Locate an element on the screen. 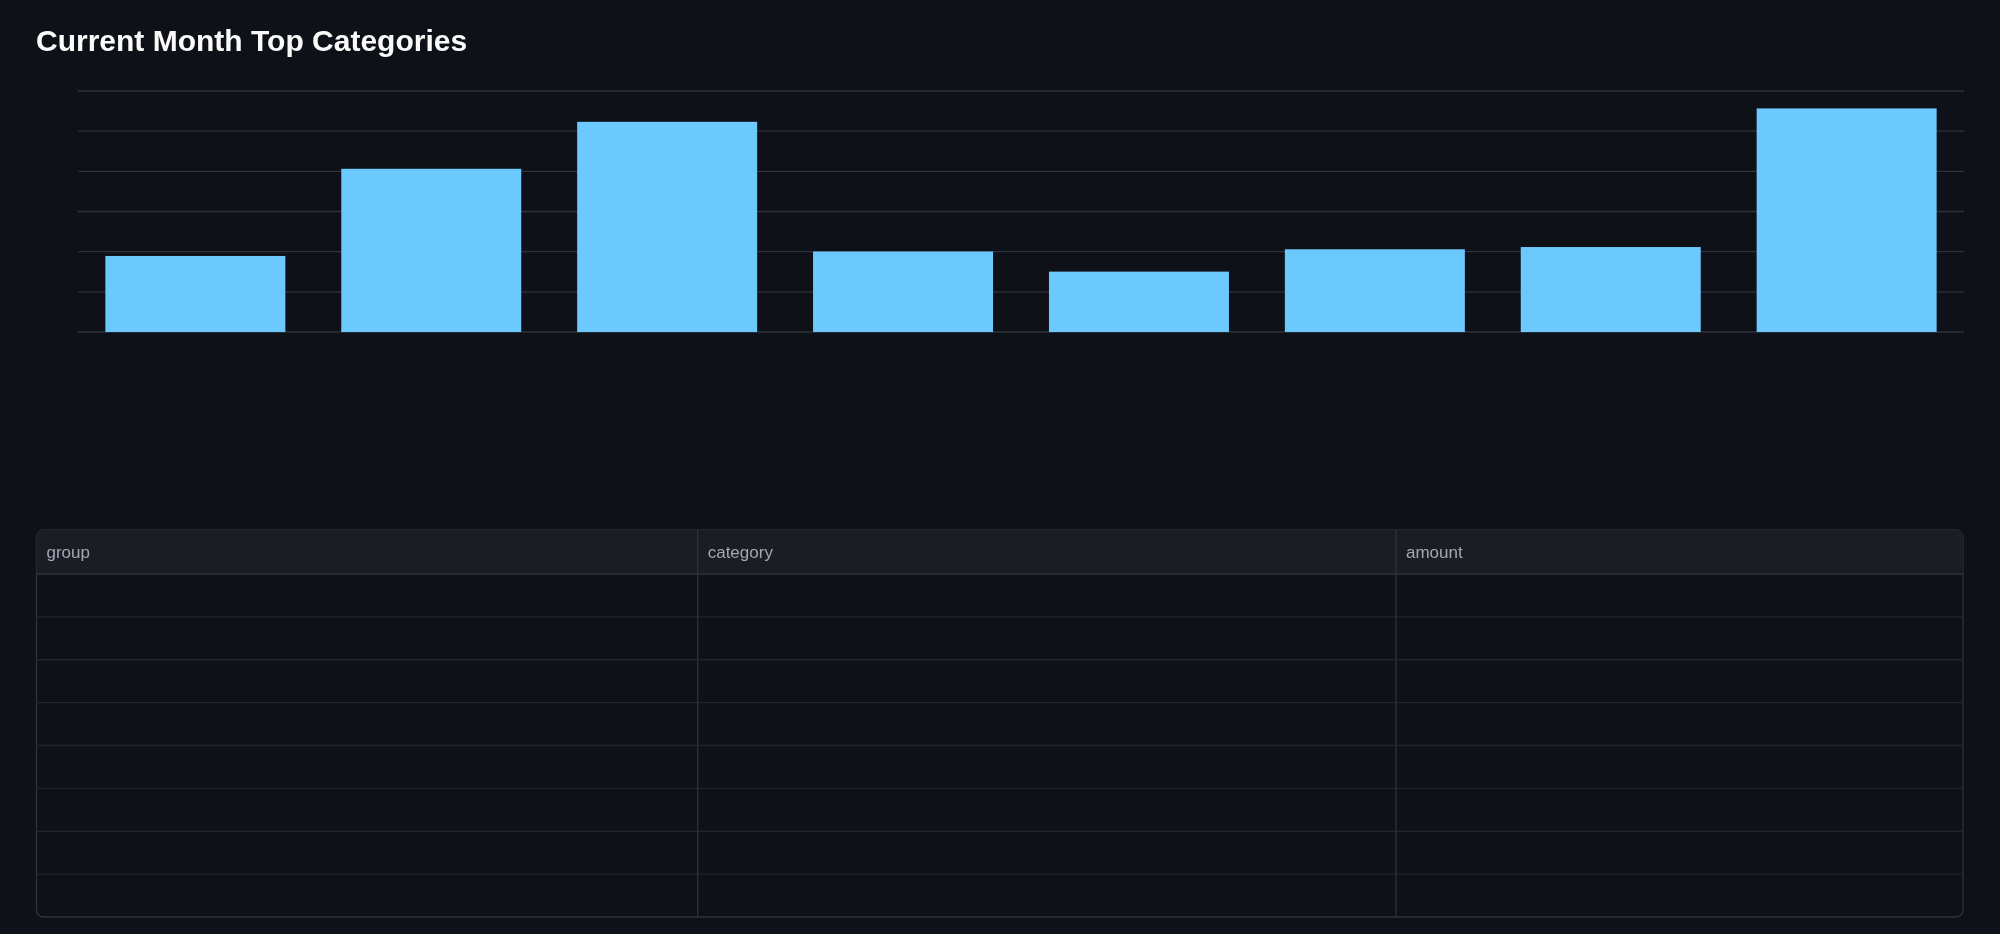 The height and width of the screenshot is (934, 2000). column-header: group is located at coordinates (68, 552).